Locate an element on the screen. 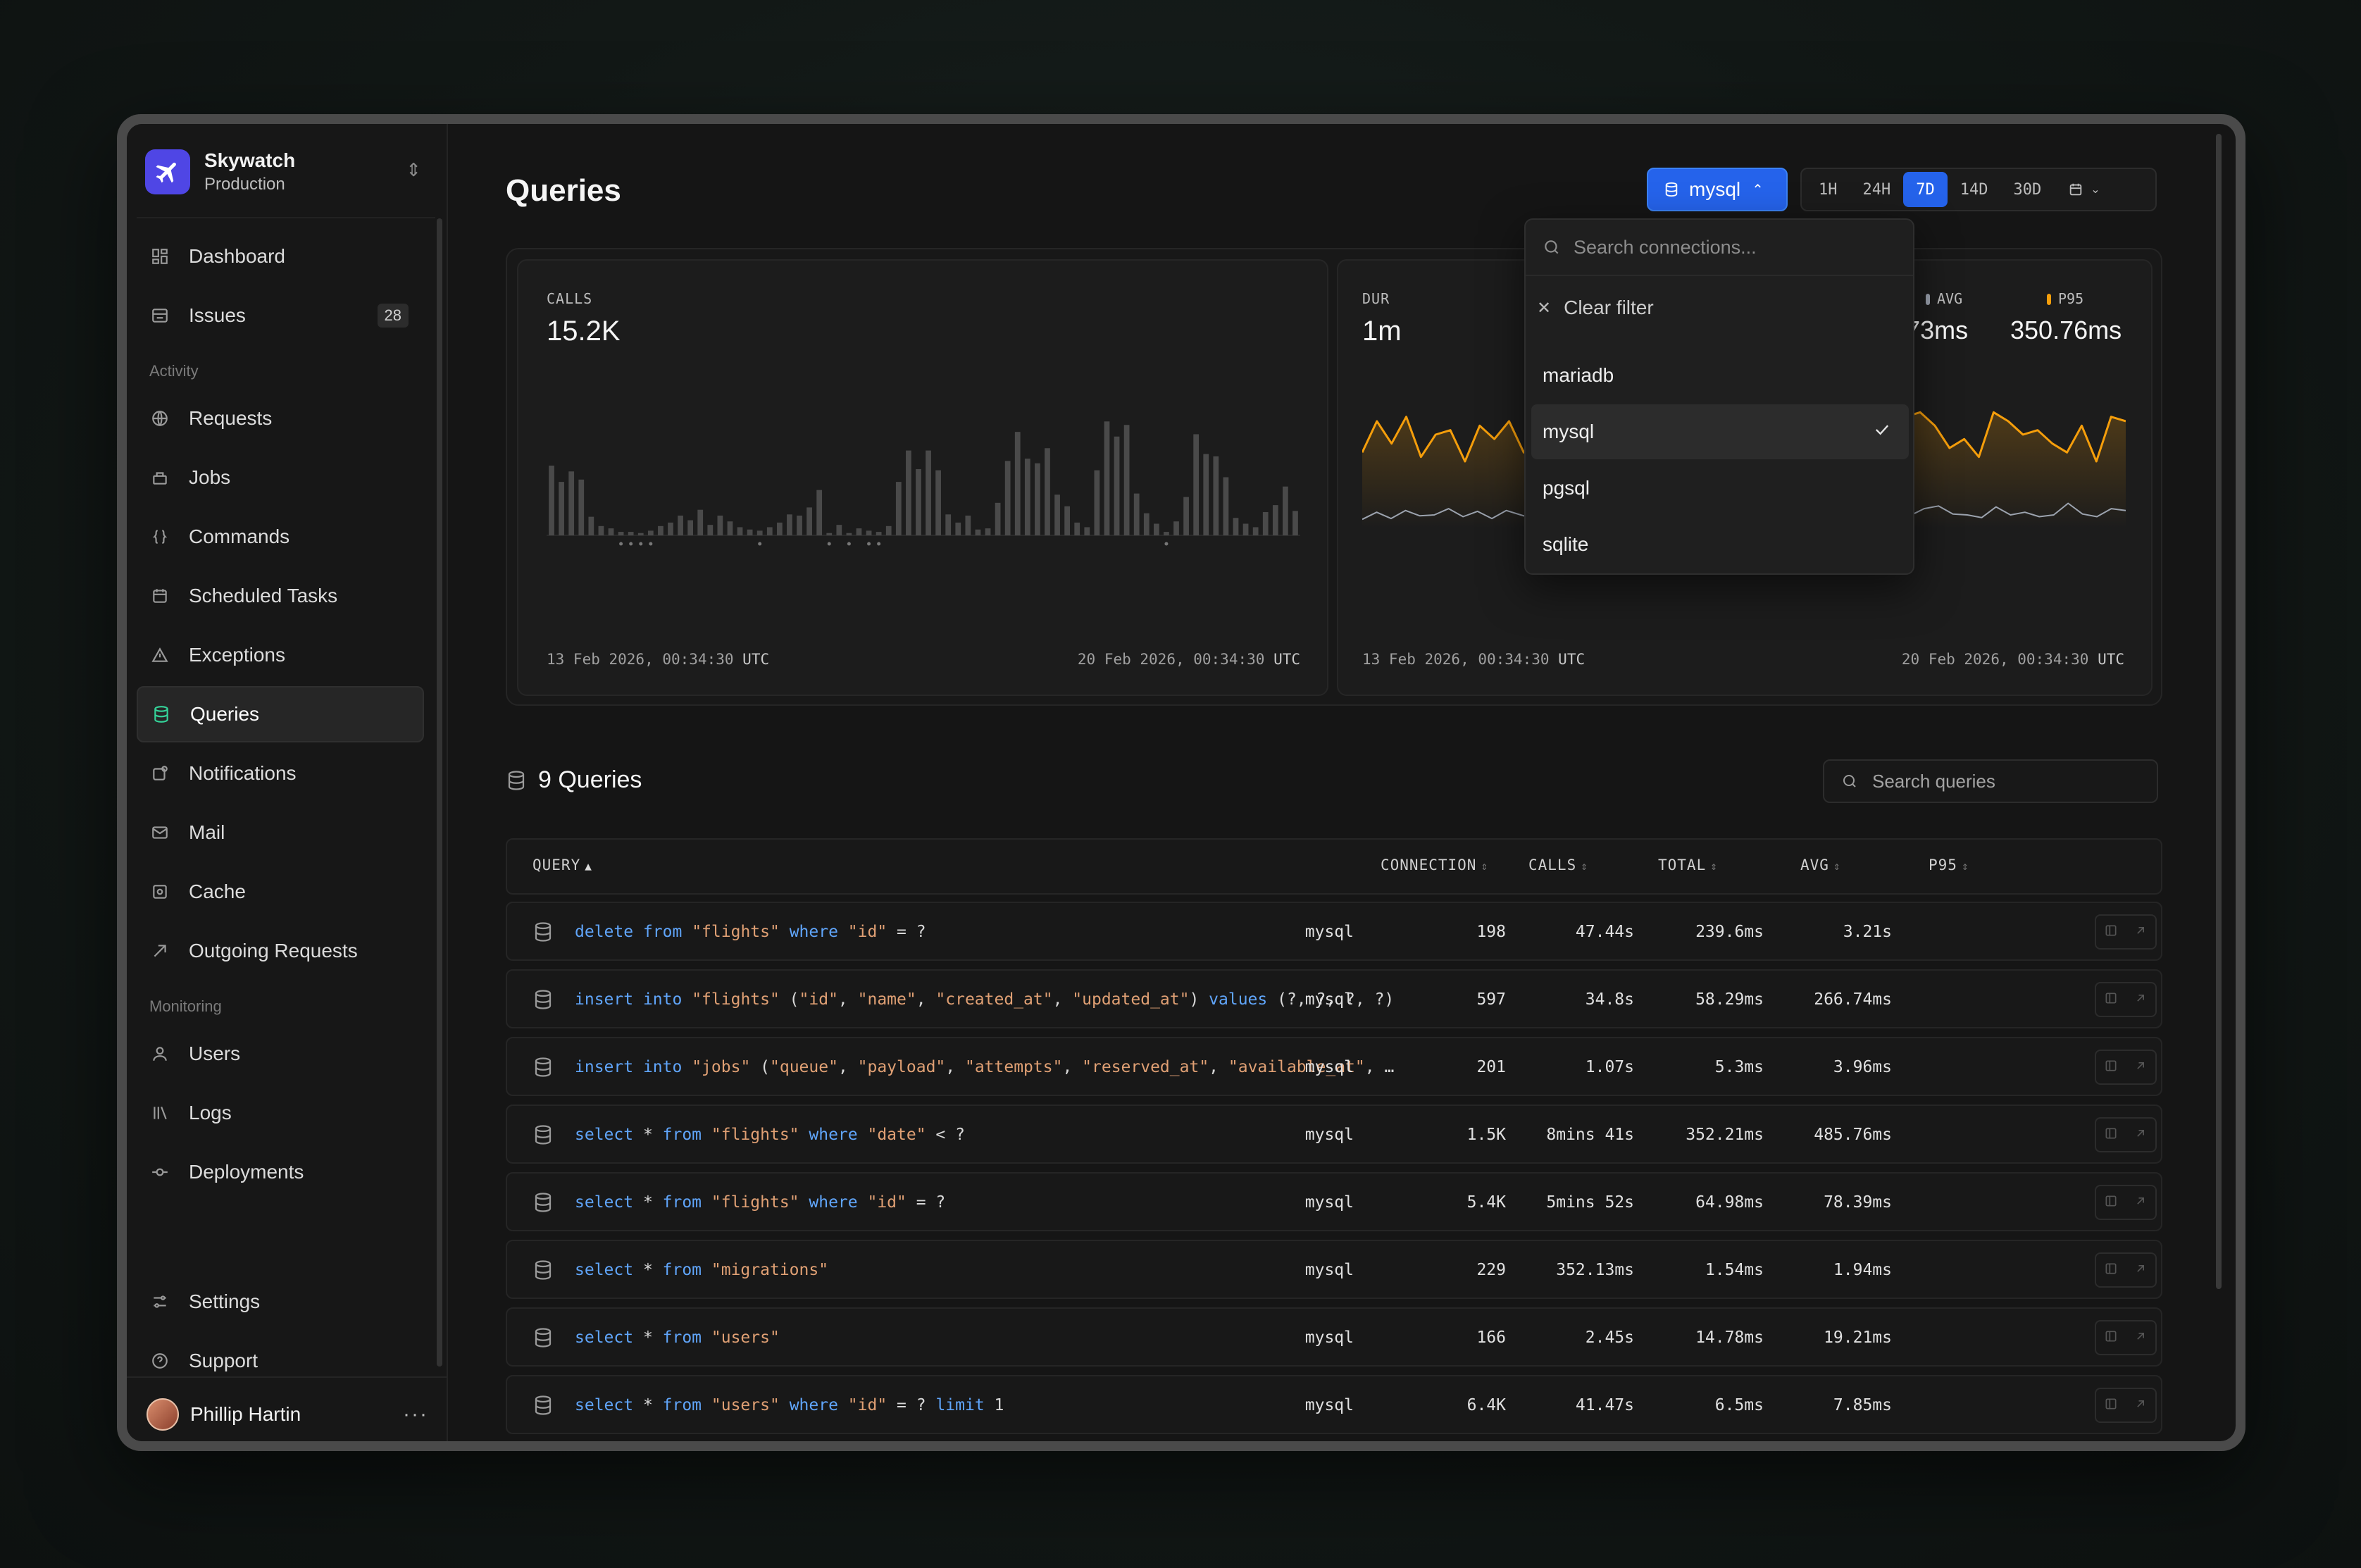 The width and height of the screenshot is (2361, 1568). sidebar-item-commands: Commands is located at coordinates (280, 537).